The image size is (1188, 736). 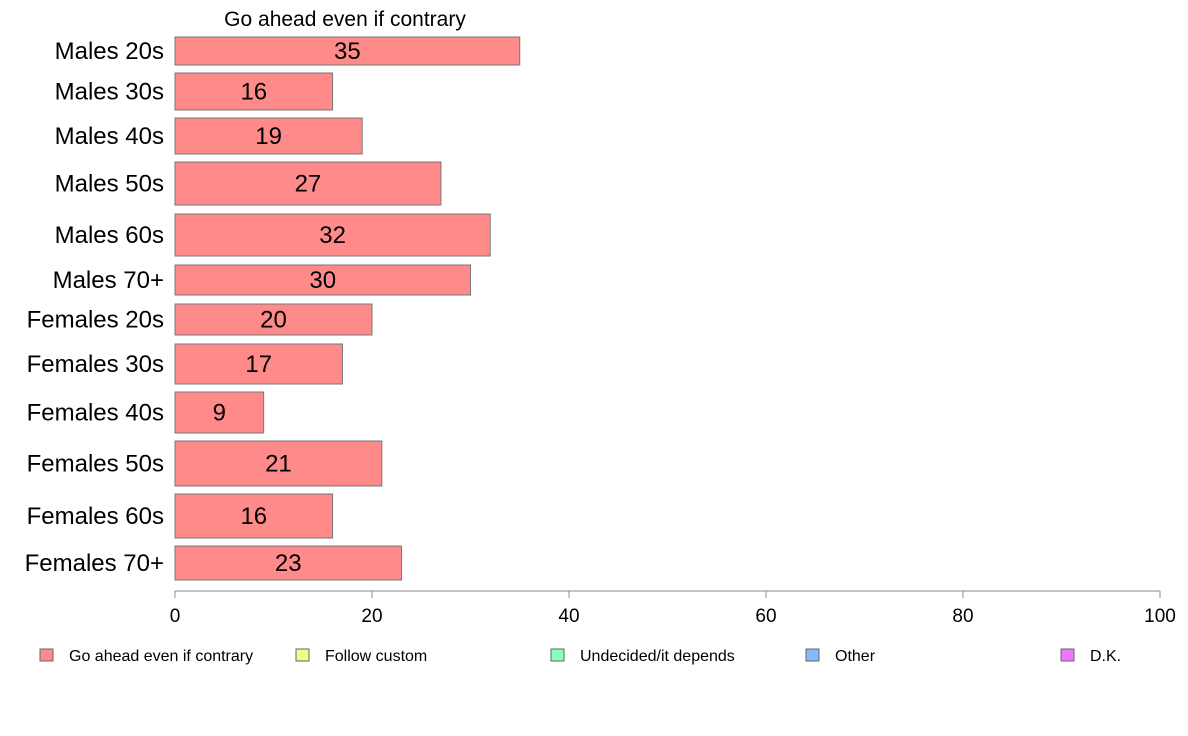 What do you see at coordinates (161, 656) in the screenshot?
I see `legend-label: Go ahead even if contrary` at bounding box center [161, 656].